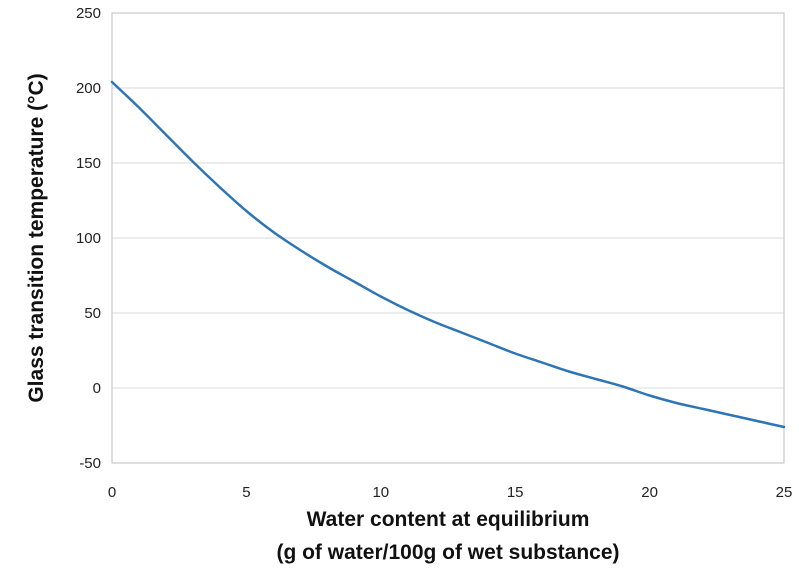 Image resolution: width=799 pixels, height=577 pixels. Describe the element at coordinates (649, 492) in the screenshot. I see `x-tick-label: 20` at that location.